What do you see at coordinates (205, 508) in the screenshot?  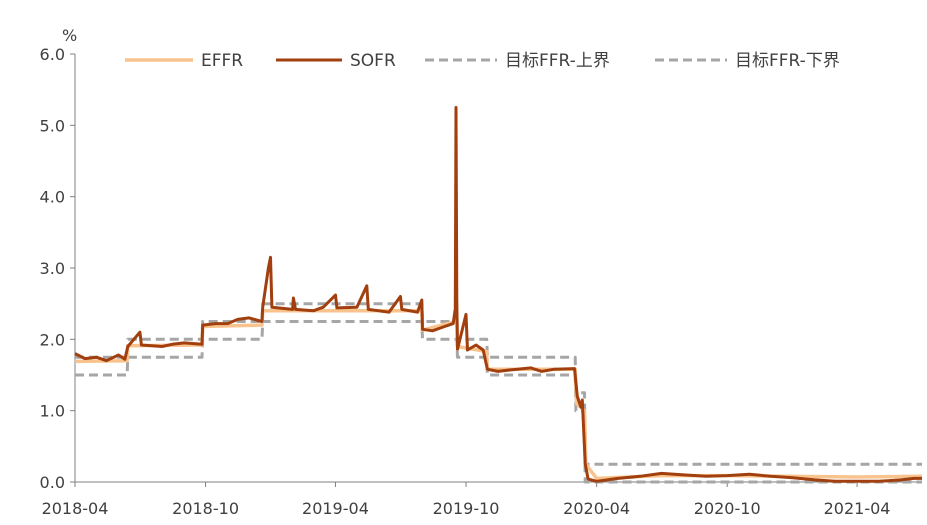 I see `x-tick-label: 2018-10` at bounding box center [205, 508].